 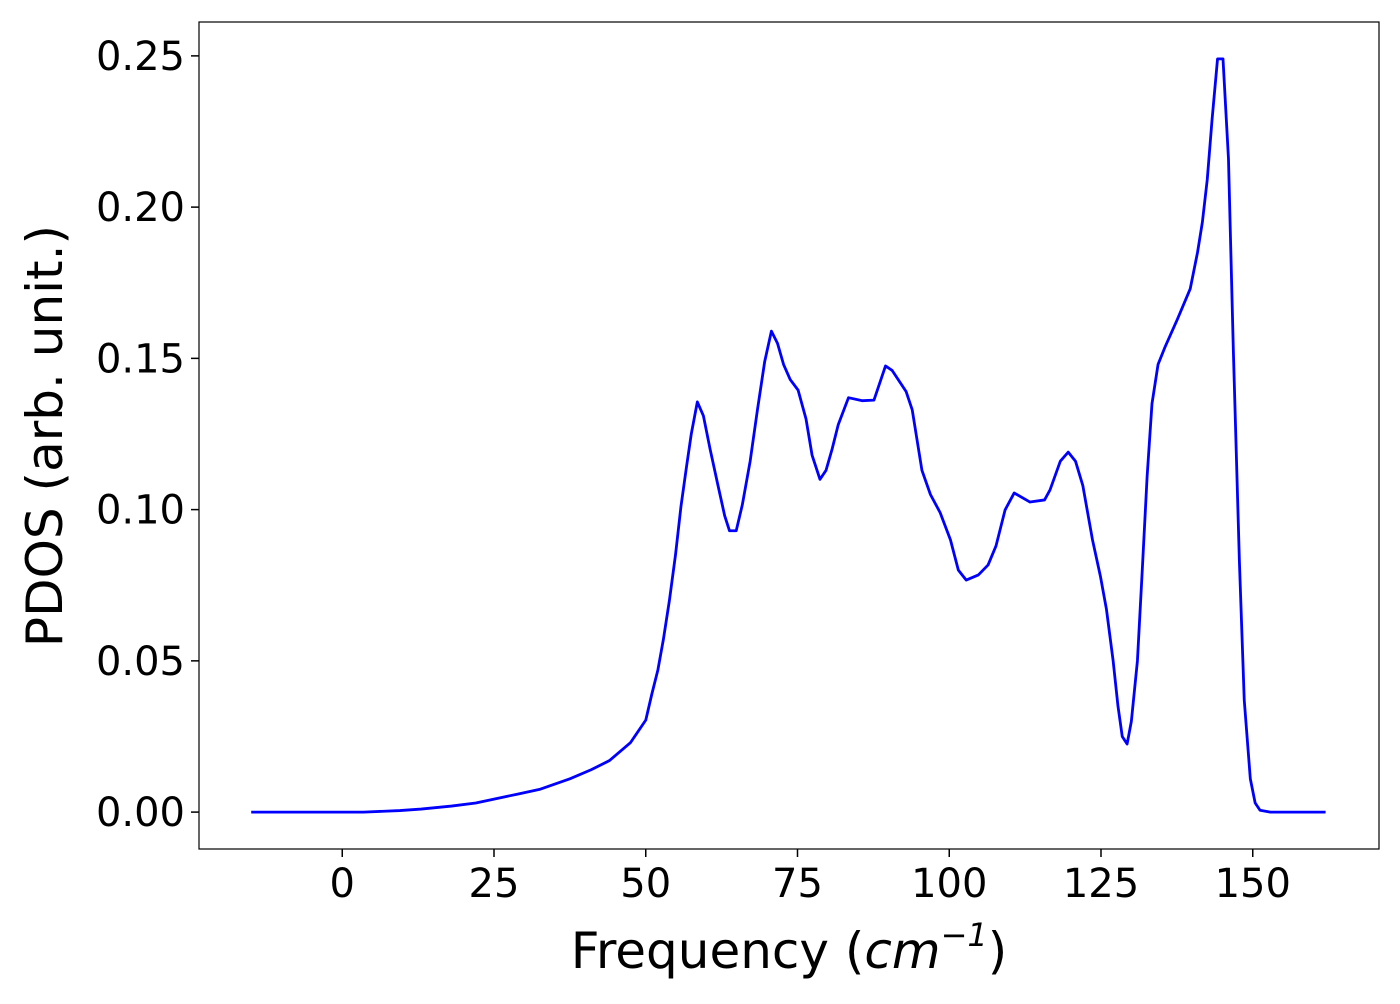 What do you see at coordinates (964, 935) in the screenshot?
I see `x-label-exponent: −1` at bounding box center [964, 935].